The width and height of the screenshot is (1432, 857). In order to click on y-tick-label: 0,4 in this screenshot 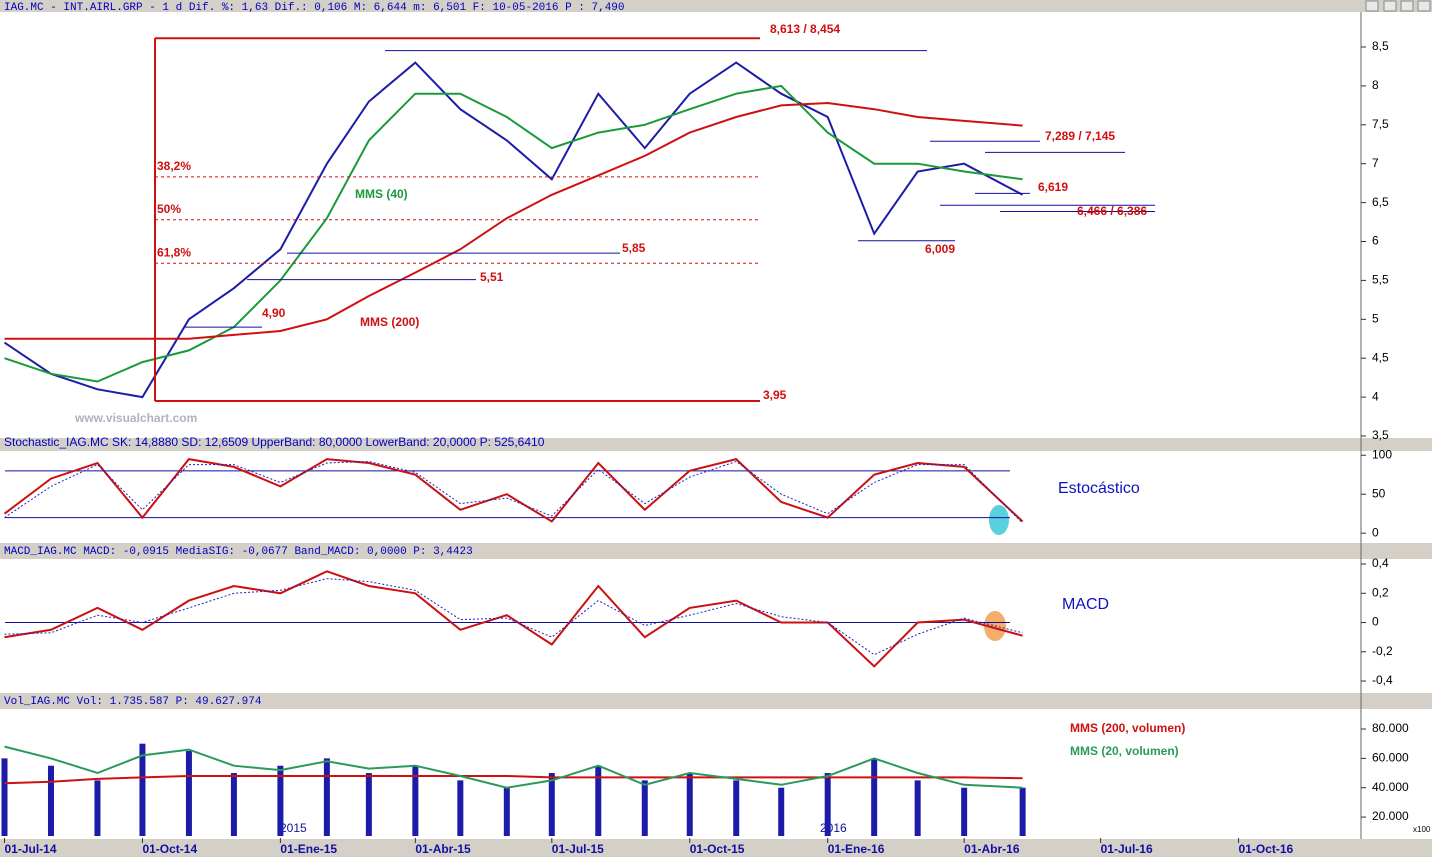, I will do `click(1380, 563)`.